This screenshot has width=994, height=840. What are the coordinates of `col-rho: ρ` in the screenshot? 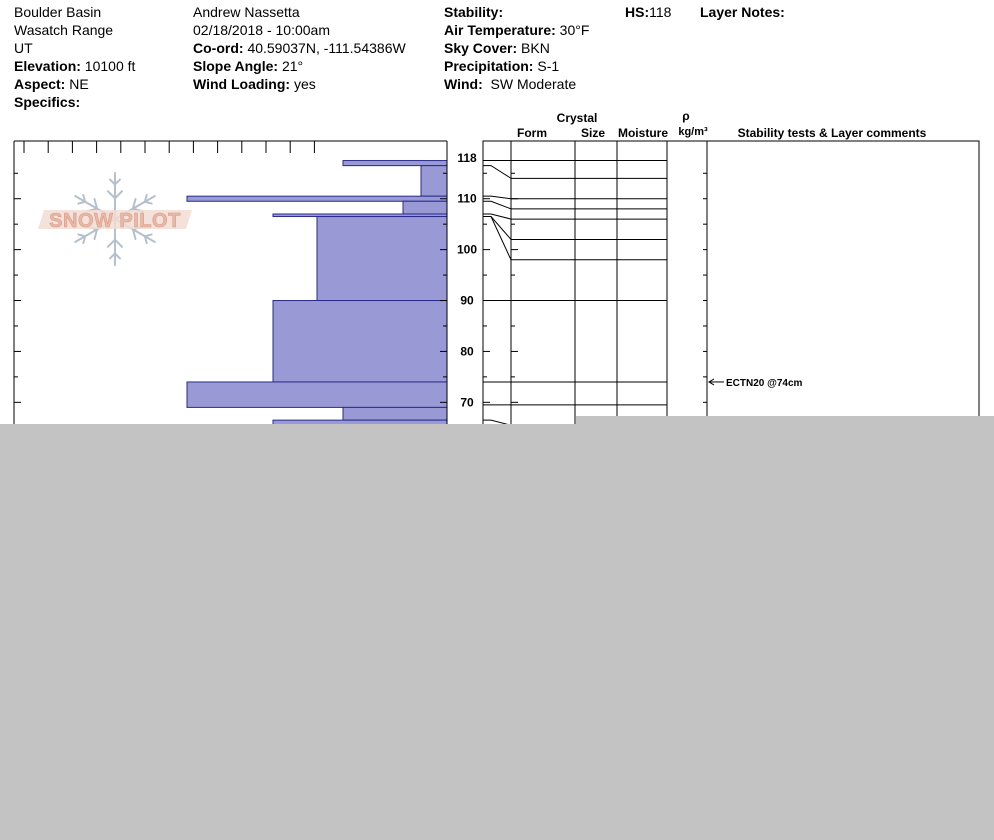 It's located at (685, 116).